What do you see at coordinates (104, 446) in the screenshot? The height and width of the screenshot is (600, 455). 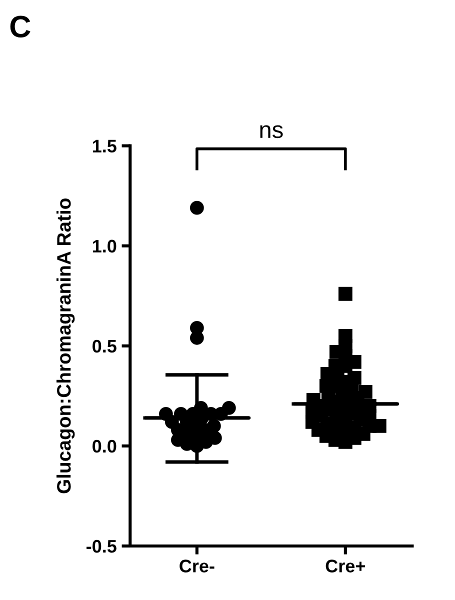 I see `y-tick-label: 0.0` at bounding box center [104, 446].